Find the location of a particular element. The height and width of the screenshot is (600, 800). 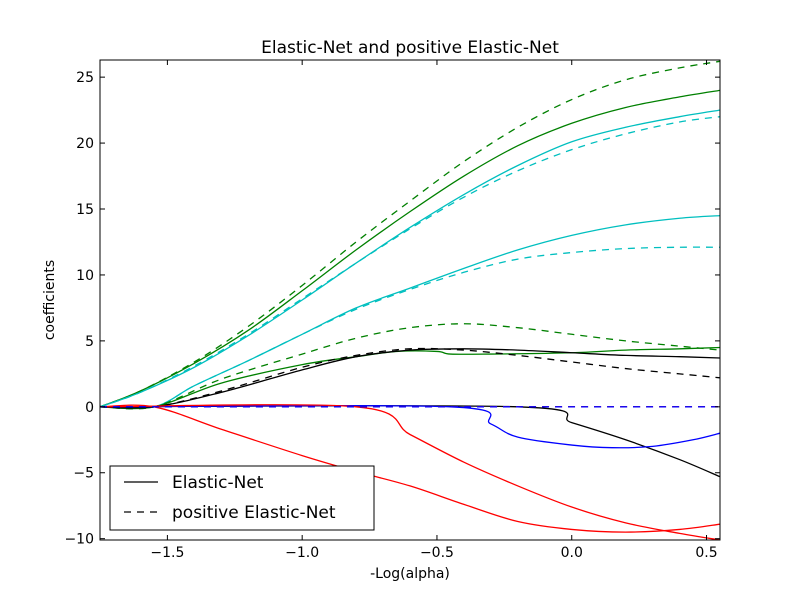

y-axis-label: coefficients is located at coordinates (50, 300).